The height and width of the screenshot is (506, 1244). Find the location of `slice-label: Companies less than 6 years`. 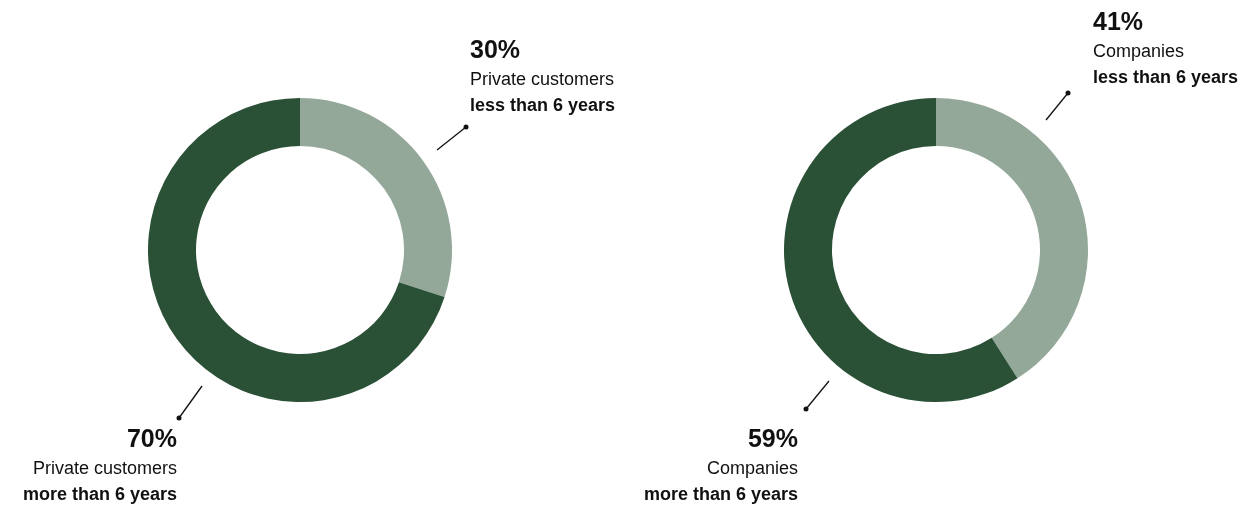

slice-label: Companies less than 6 years is located at coordinates (1166, 64).